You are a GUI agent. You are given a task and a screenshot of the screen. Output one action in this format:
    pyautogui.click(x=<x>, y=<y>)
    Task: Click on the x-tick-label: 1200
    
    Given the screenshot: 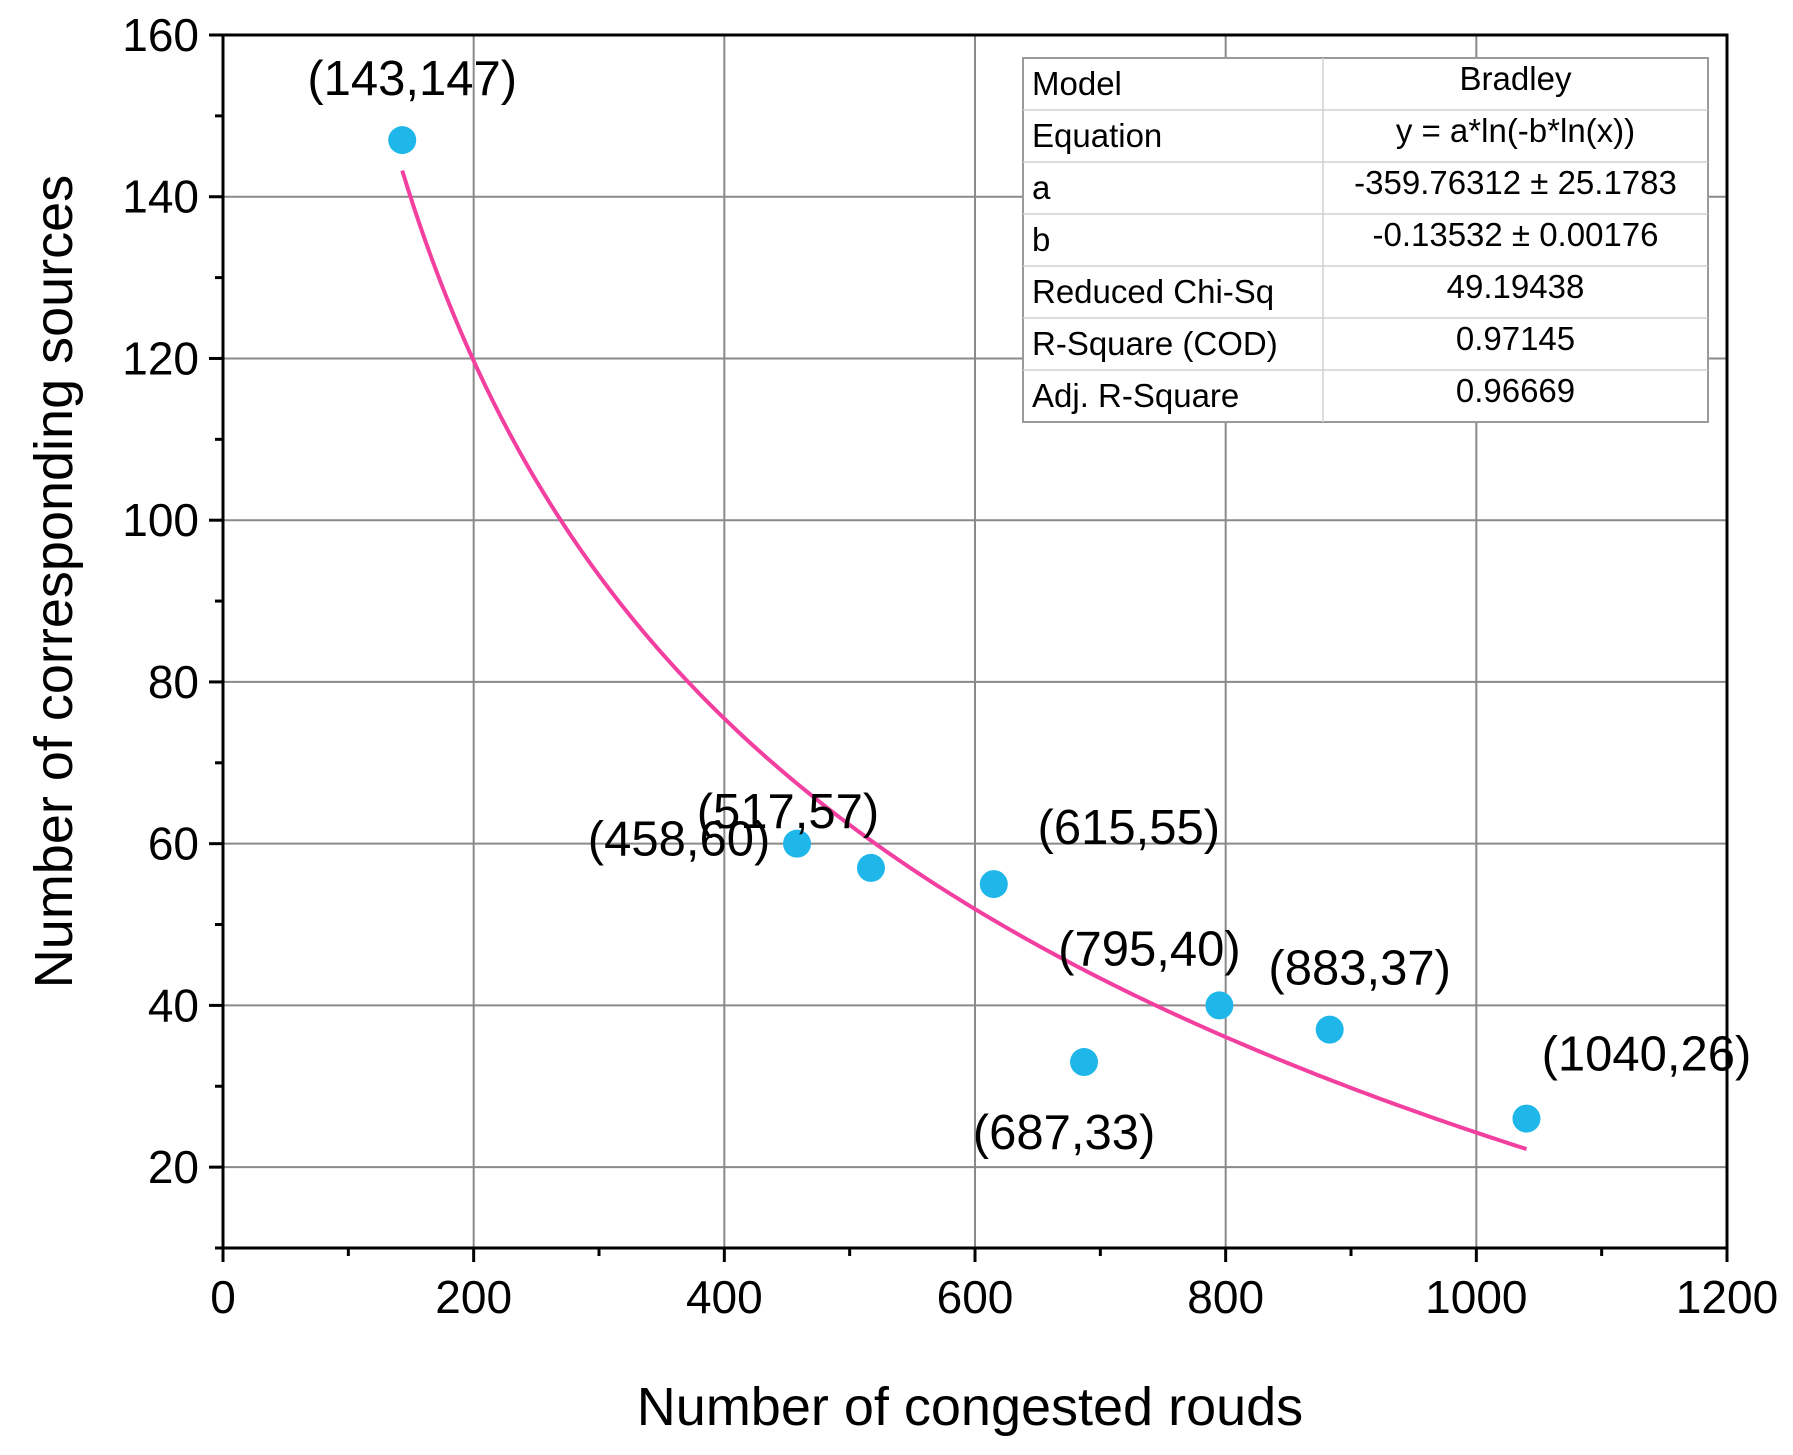 What is the action you would take?
    pyautogui.click(x=1727, y=1297)
    